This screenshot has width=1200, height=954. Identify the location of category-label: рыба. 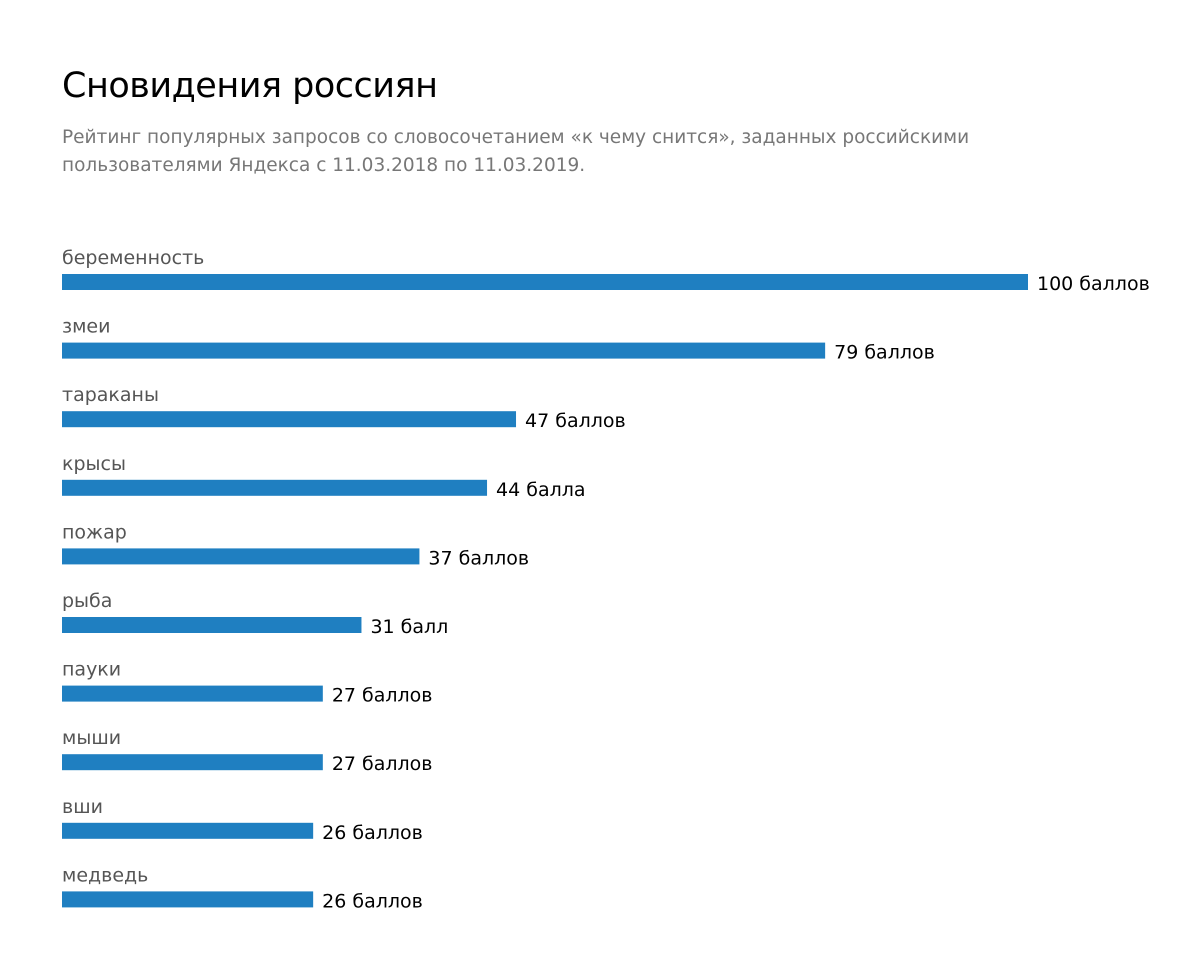
(87, 601).